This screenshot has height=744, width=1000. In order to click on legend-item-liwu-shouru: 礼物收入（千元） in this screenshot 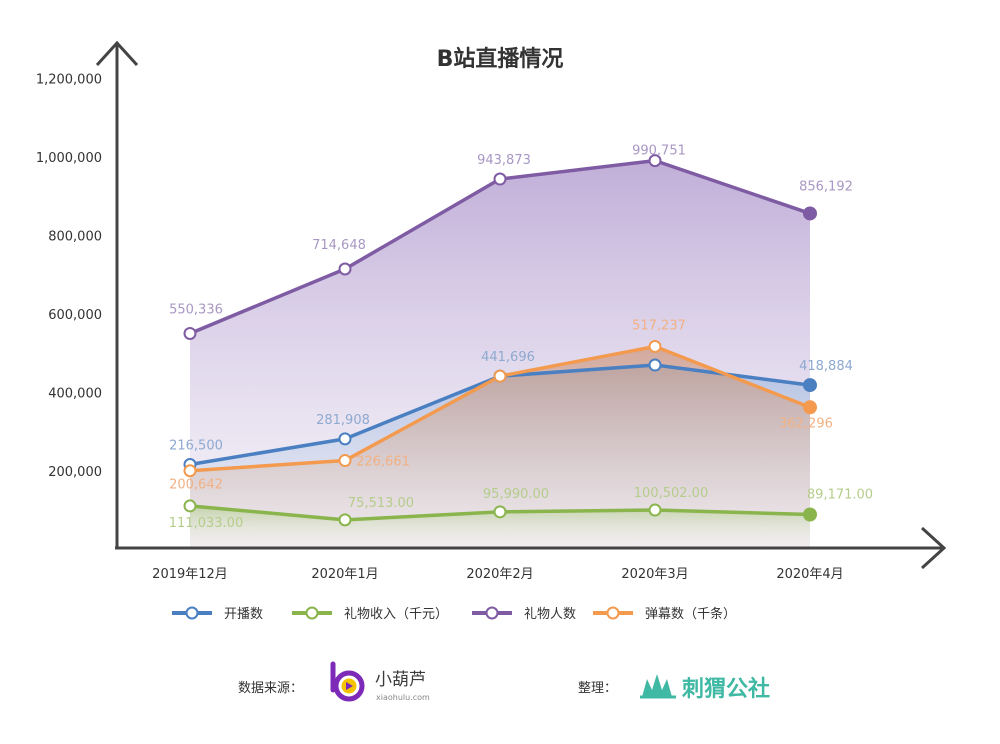, I will do `click(370, 614)`.